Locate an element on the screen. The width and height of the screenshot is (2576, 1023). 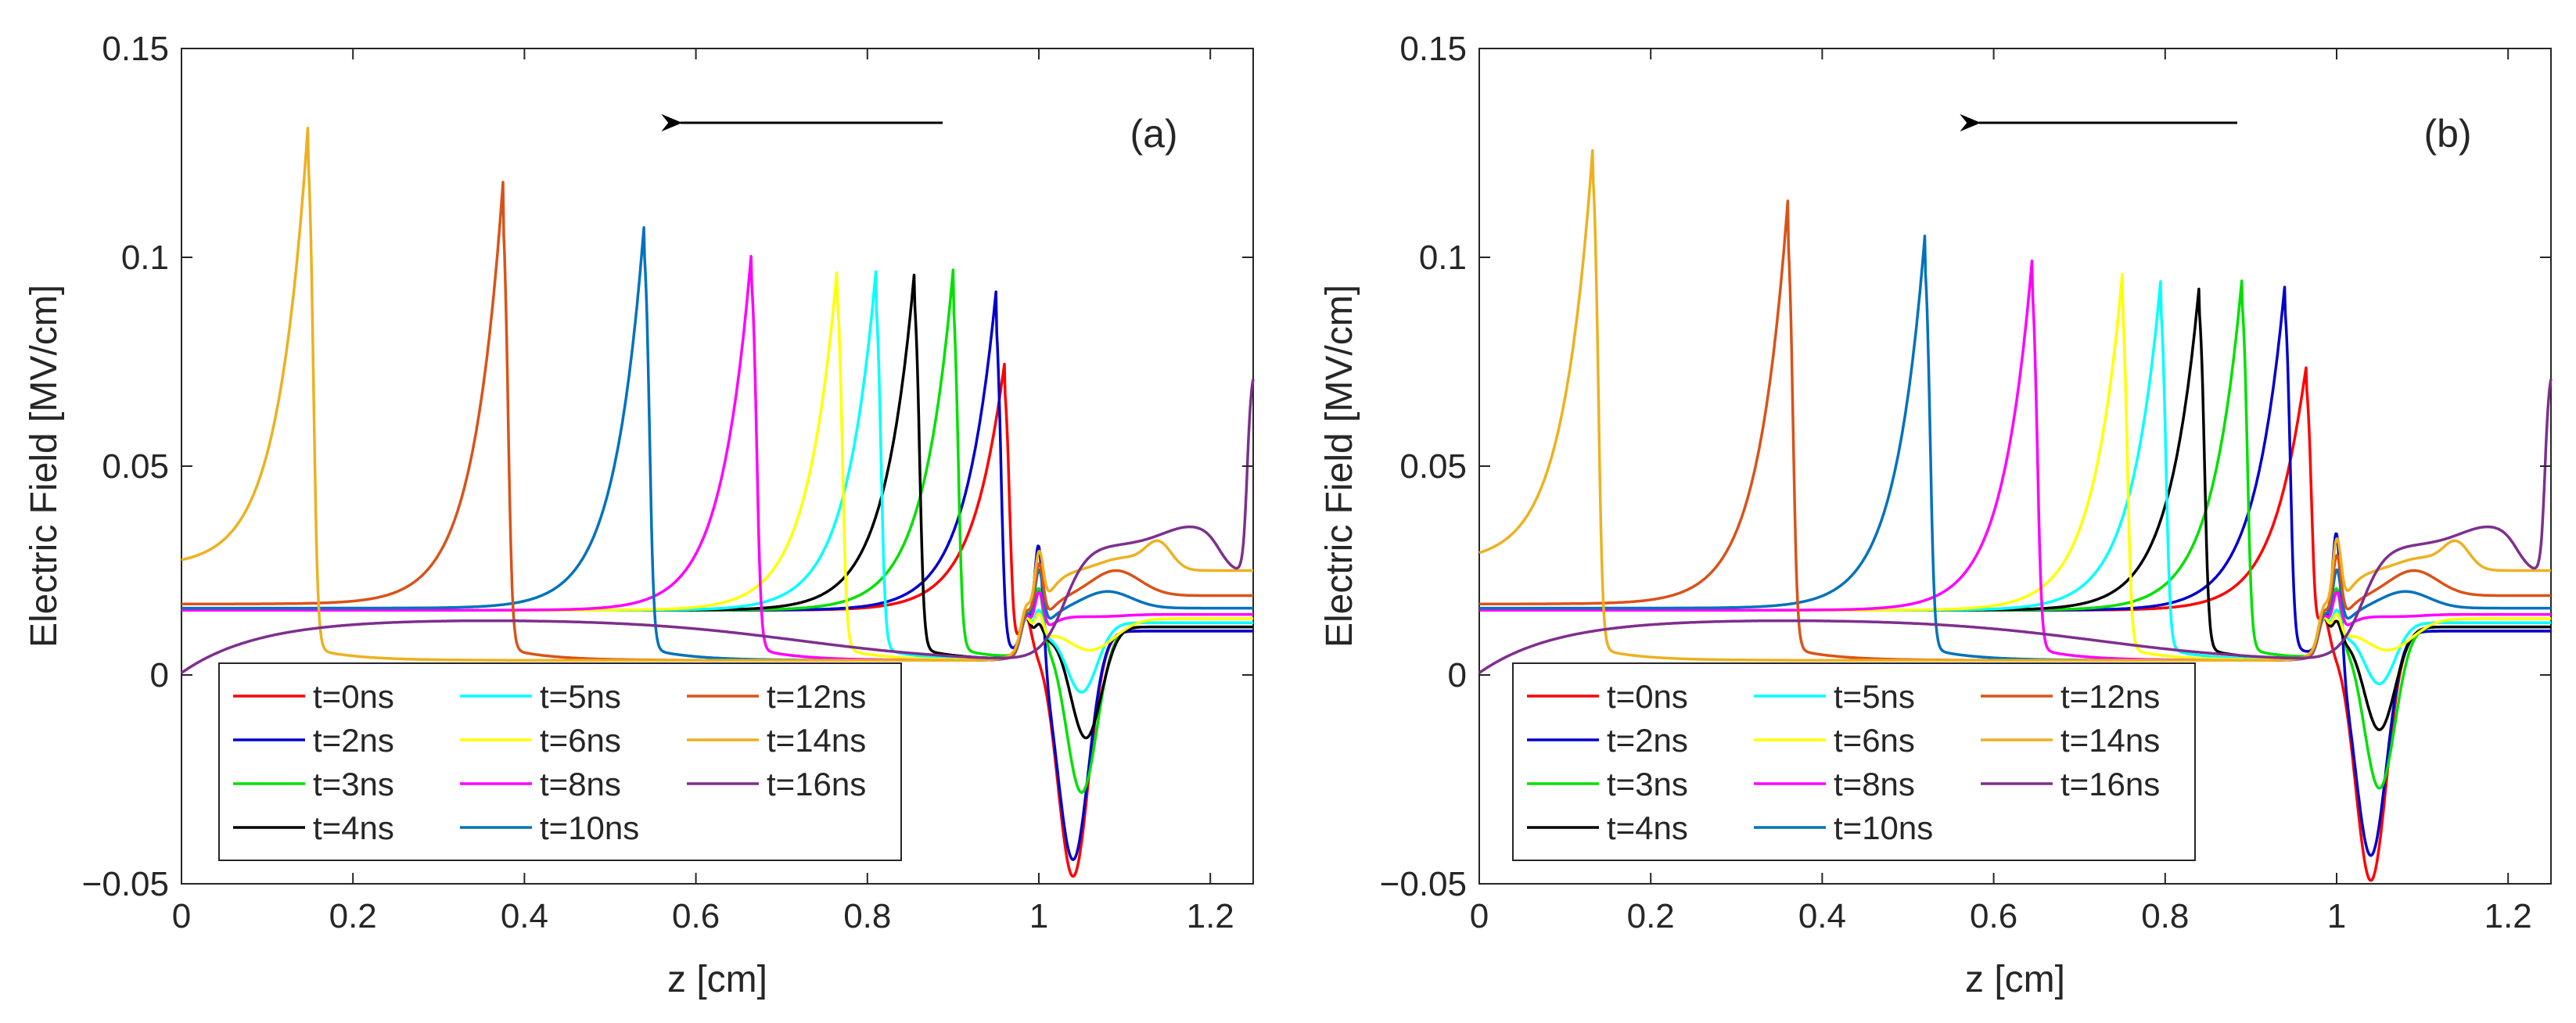
panel-label-a: (a) is located at coordinates (1153, 134).